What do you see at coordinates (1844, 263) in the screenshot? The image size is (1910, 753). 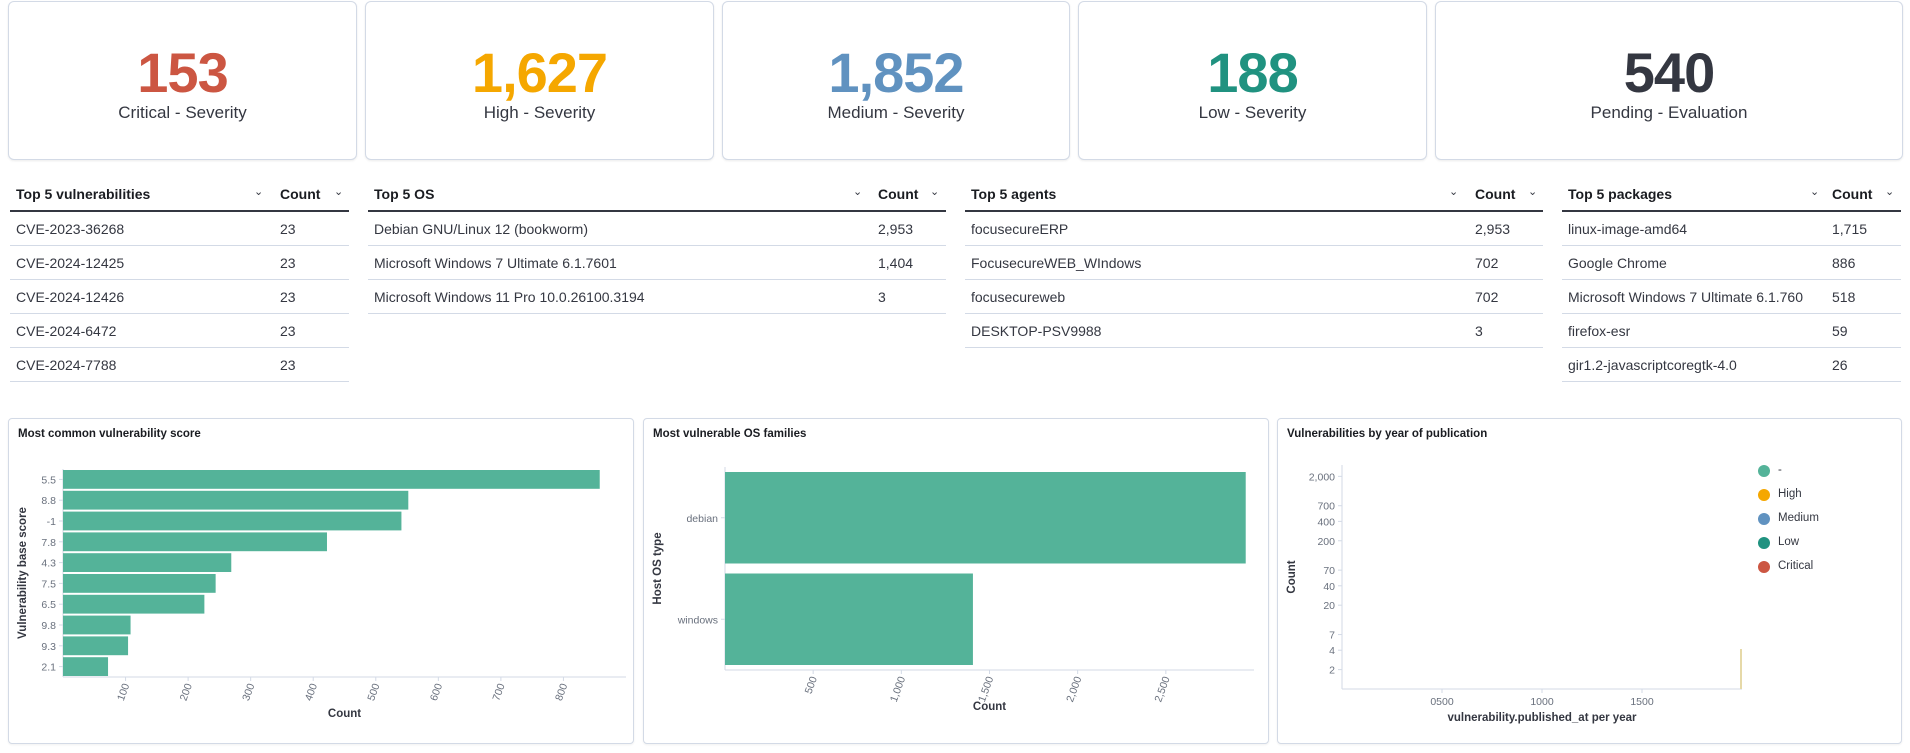 I see `cell-count: 886` at bounding box center [1844, 263].